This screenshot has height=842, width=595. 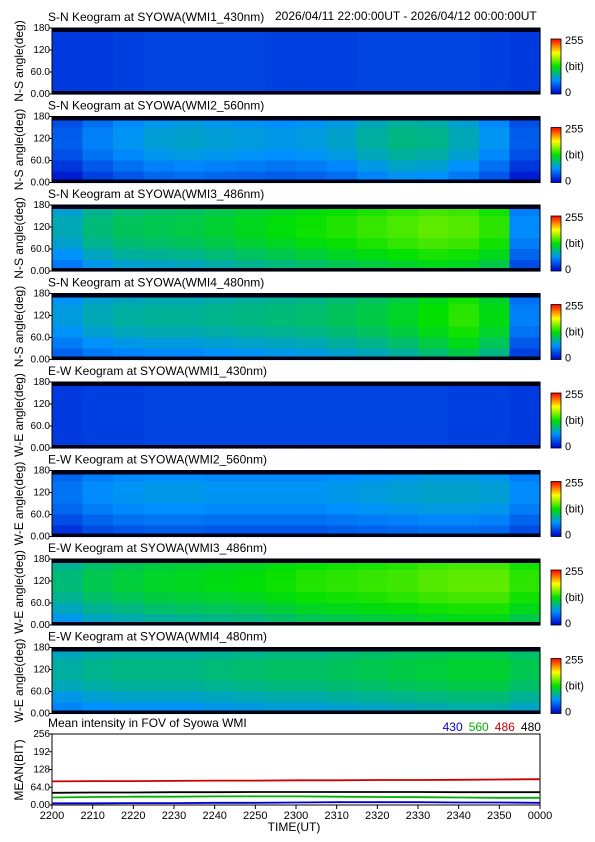 I want to click on y-tick-label: 0.00, so click(x=41, y=537).